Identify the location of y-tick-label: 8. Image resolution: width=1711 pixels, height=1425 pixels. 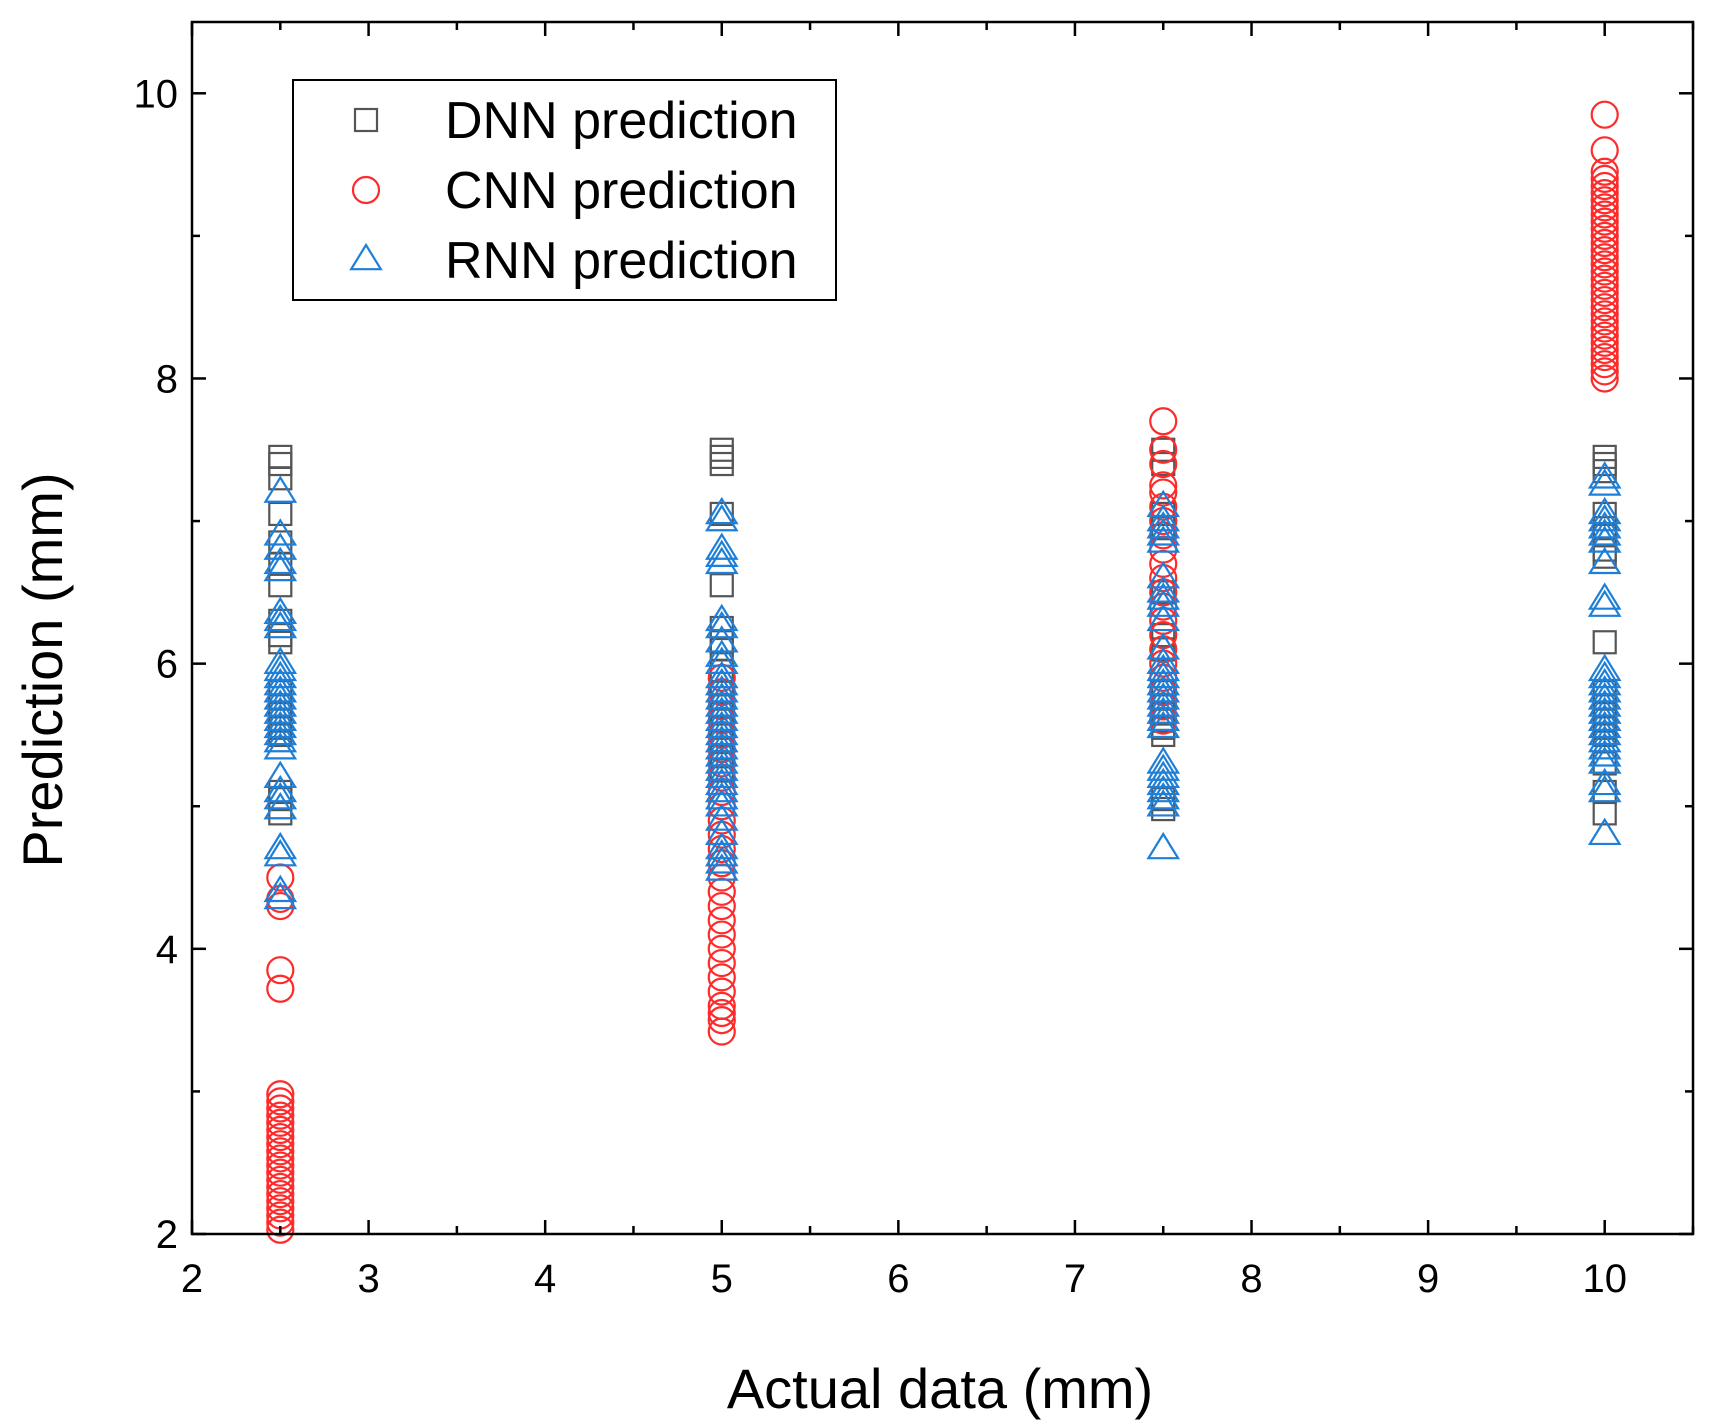
(167, 379).